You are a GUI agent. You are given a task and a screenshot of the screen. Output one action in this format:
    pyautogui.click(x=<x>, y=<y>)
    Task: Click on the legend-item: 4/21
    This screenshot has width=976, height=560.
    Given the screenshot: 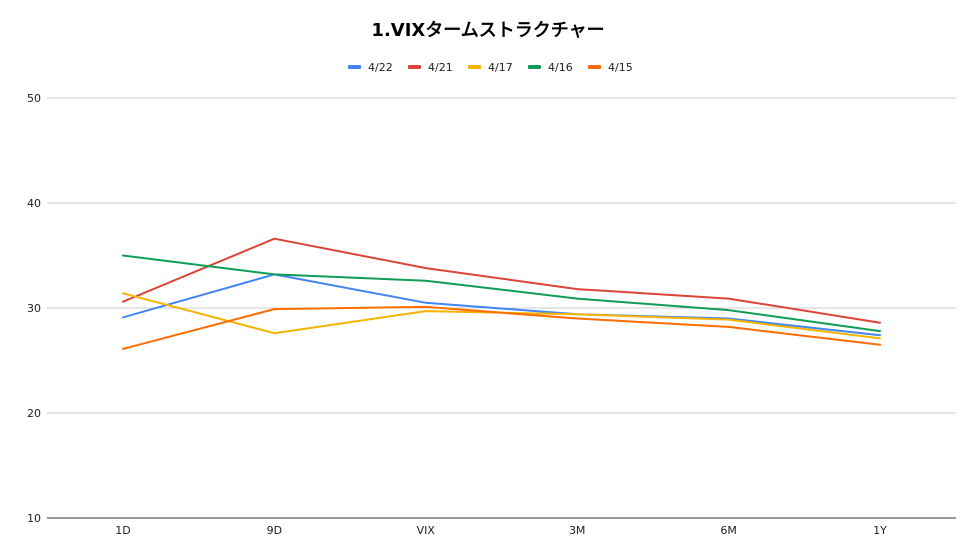 What is the action you would take?
    pyautogui.click(x=430, y=67)
    